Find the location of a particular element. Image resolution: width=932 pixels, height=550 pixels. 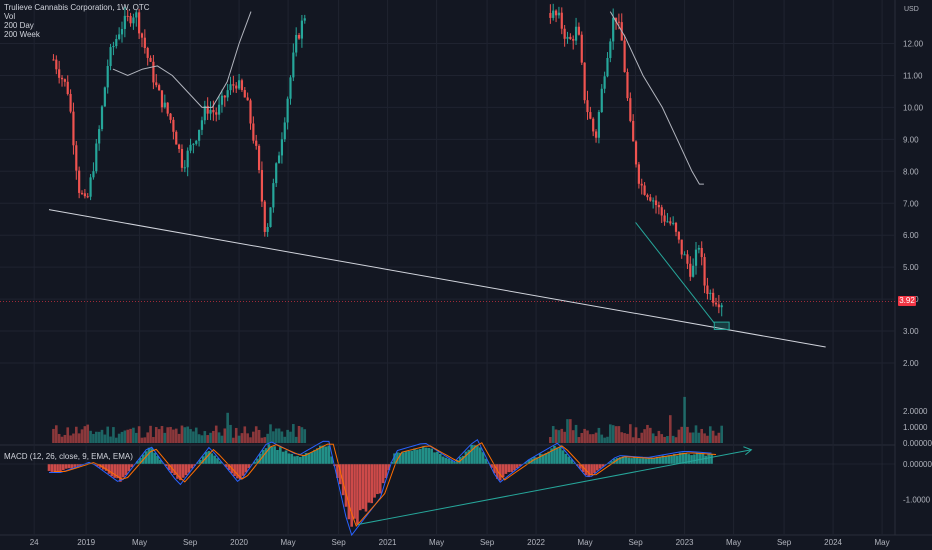

volume-axis-label: 2.0000 is located at coordinates (915, 411).